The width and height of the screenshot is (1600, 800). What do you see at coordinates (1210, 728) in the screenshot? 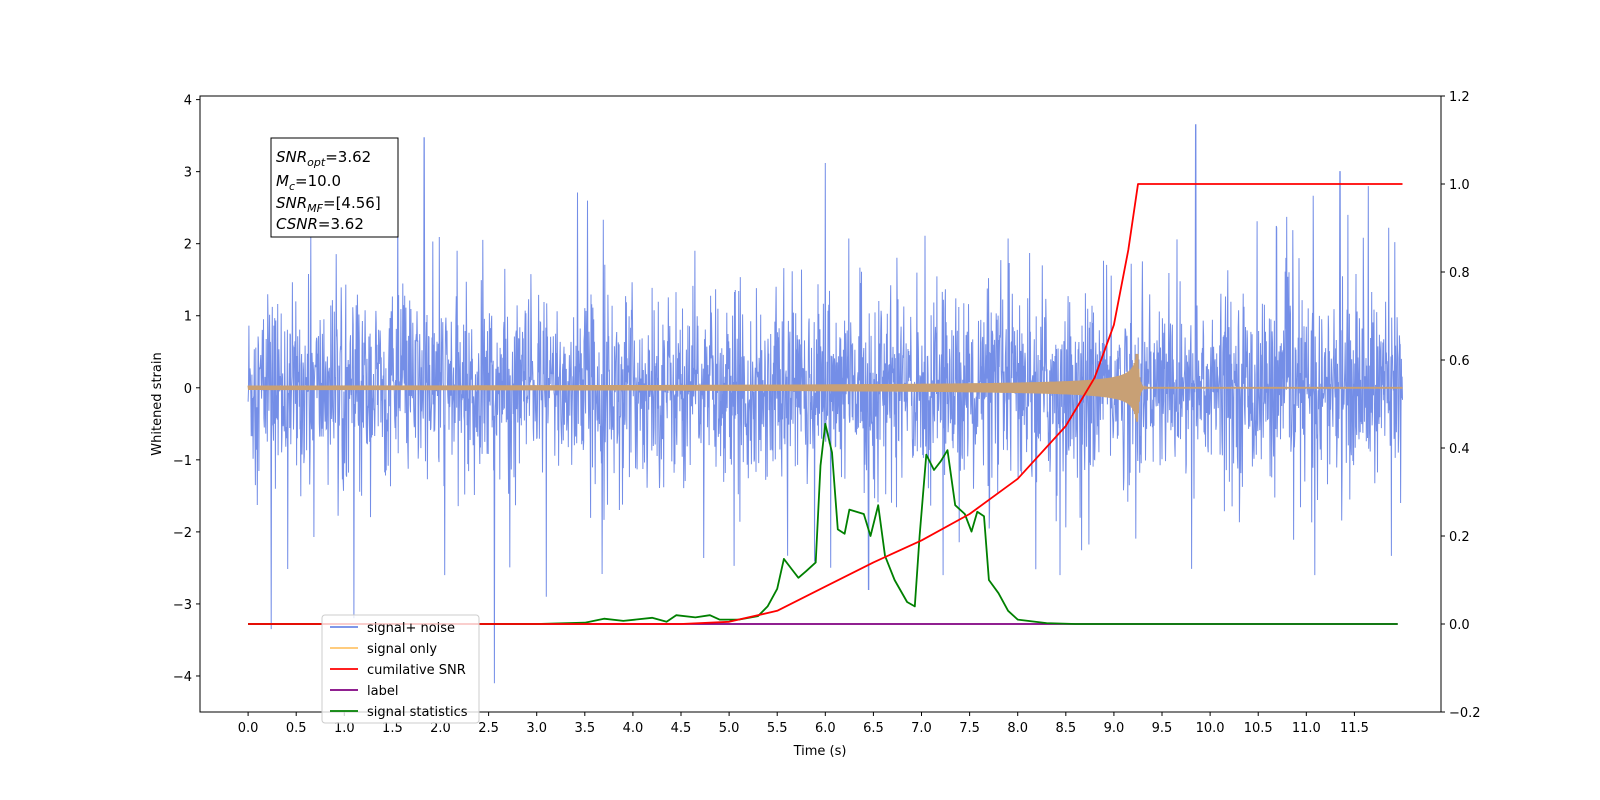
I see `x-tick-label: 10.0` at bounding box center [1210, 728].